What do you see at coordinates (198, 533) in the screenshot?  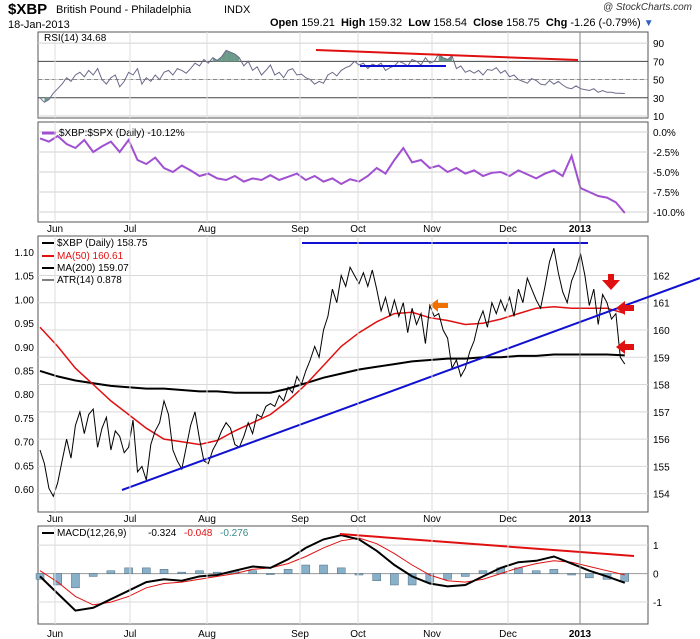 I see `macd-signal-value: -0.048` at bounding box center [198, 533].